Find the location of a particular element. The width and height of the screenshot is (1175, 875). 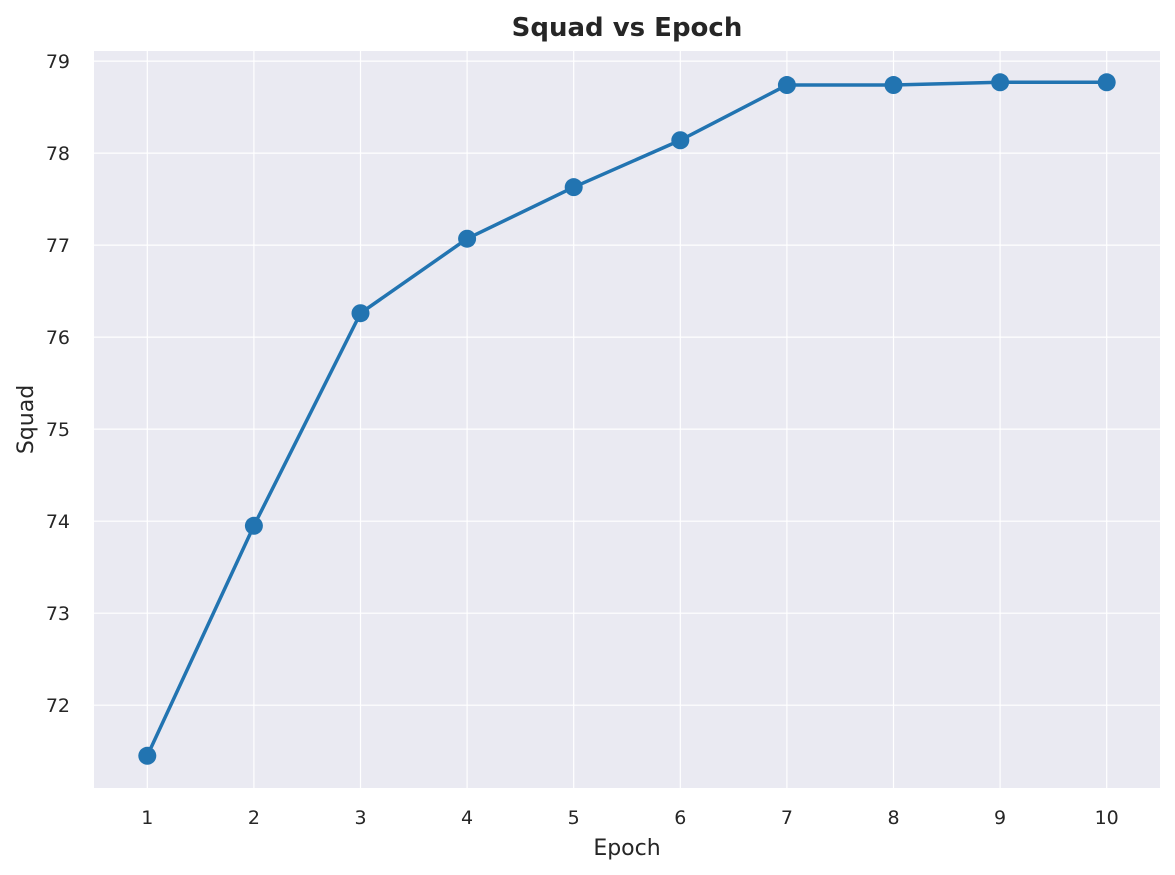

x-tick-label-1: 1 is located at coordinates (147, 818).